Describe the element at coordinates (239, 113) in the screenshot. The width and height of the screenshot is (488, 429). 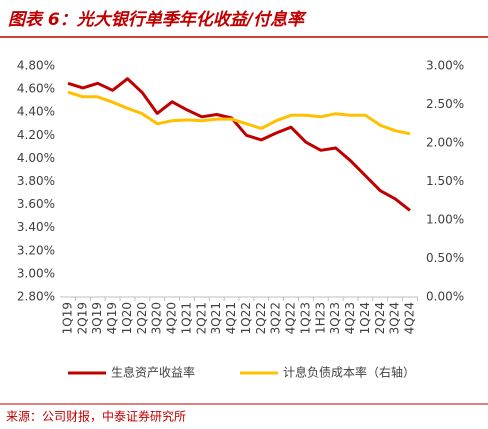
I see `series-line` at that location.